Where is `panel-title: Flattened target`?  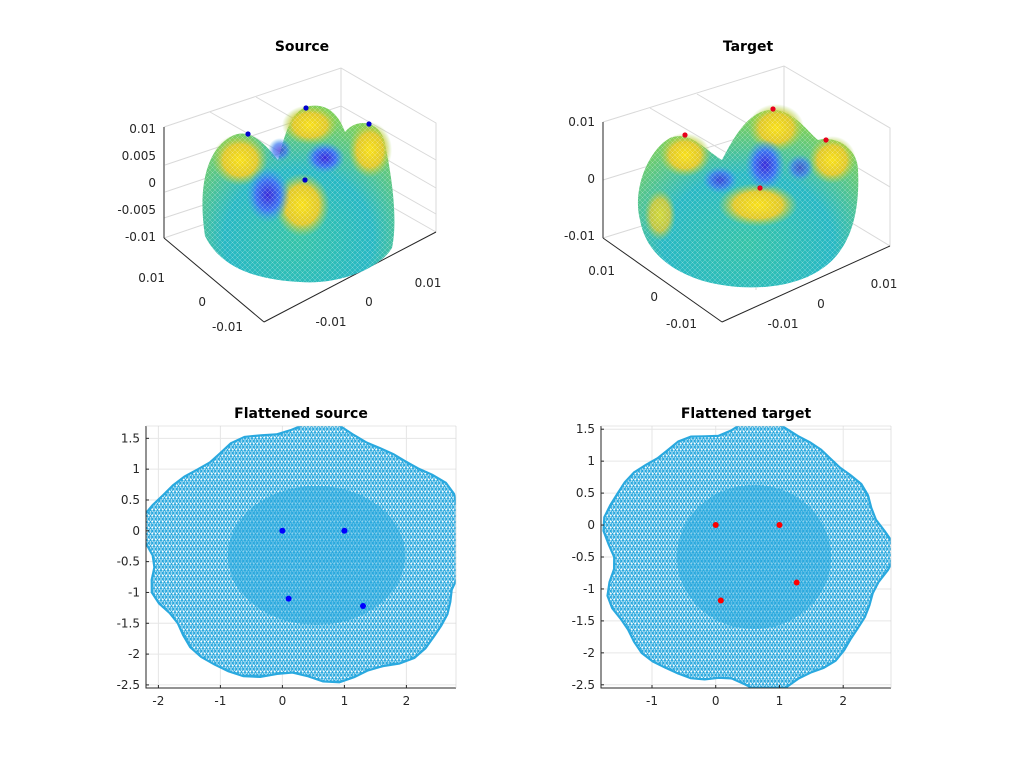
panel-title: Flattened target is located at coordinates (746, 414).